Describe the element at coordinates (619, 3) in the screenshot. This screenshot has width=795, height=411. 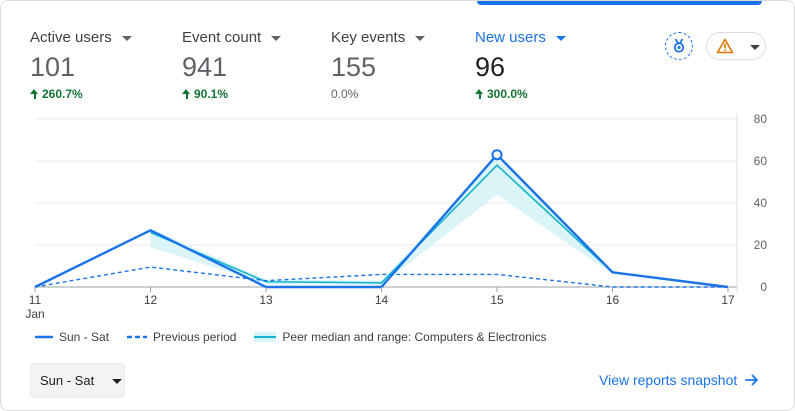
I see `selected-metric-indicator` at that location.